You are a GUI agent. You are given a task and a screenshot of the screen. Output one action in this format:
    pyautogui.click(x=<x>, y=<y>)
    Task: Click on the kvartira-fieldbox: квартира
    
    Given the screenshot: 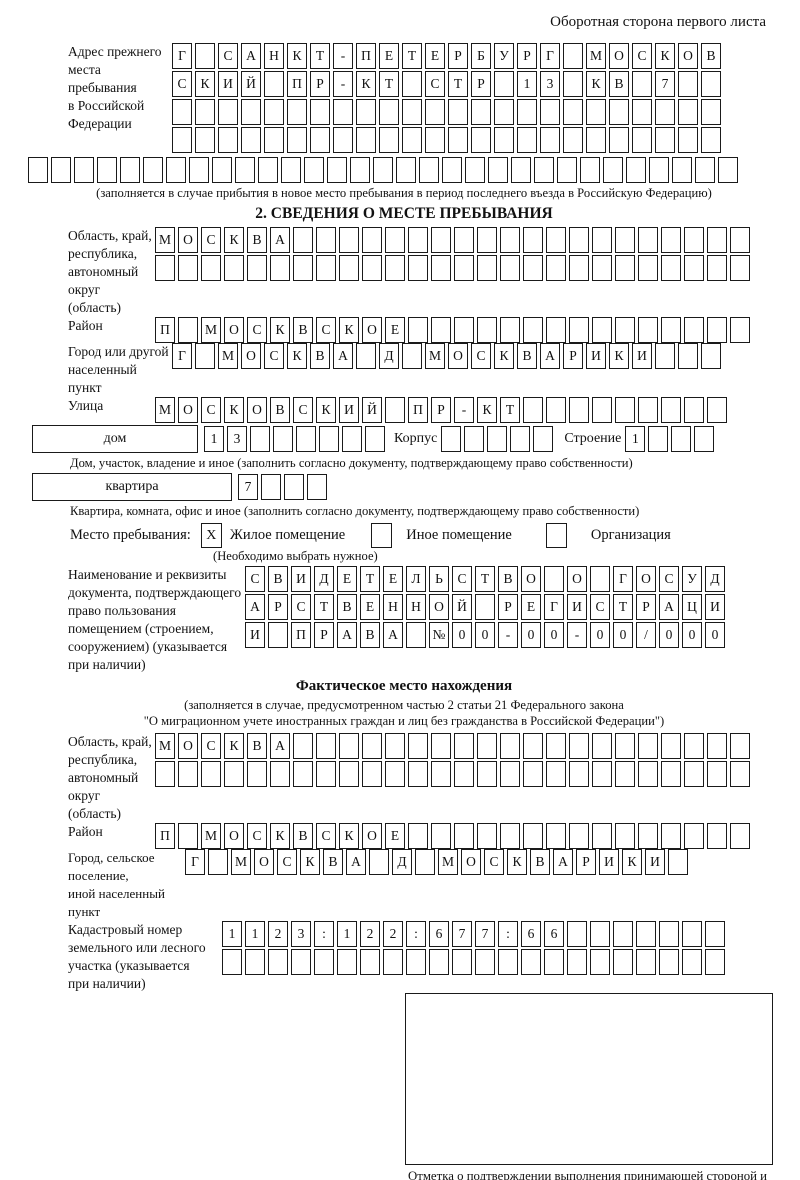 What is the action you would take?
    pyautogui.click(x=132, y=487)
    